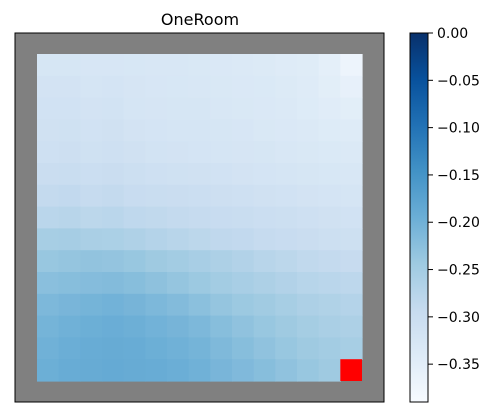 The height and width of the screenshot is (417, 498). I want to click on colorbar-frame, so click(419, 217).